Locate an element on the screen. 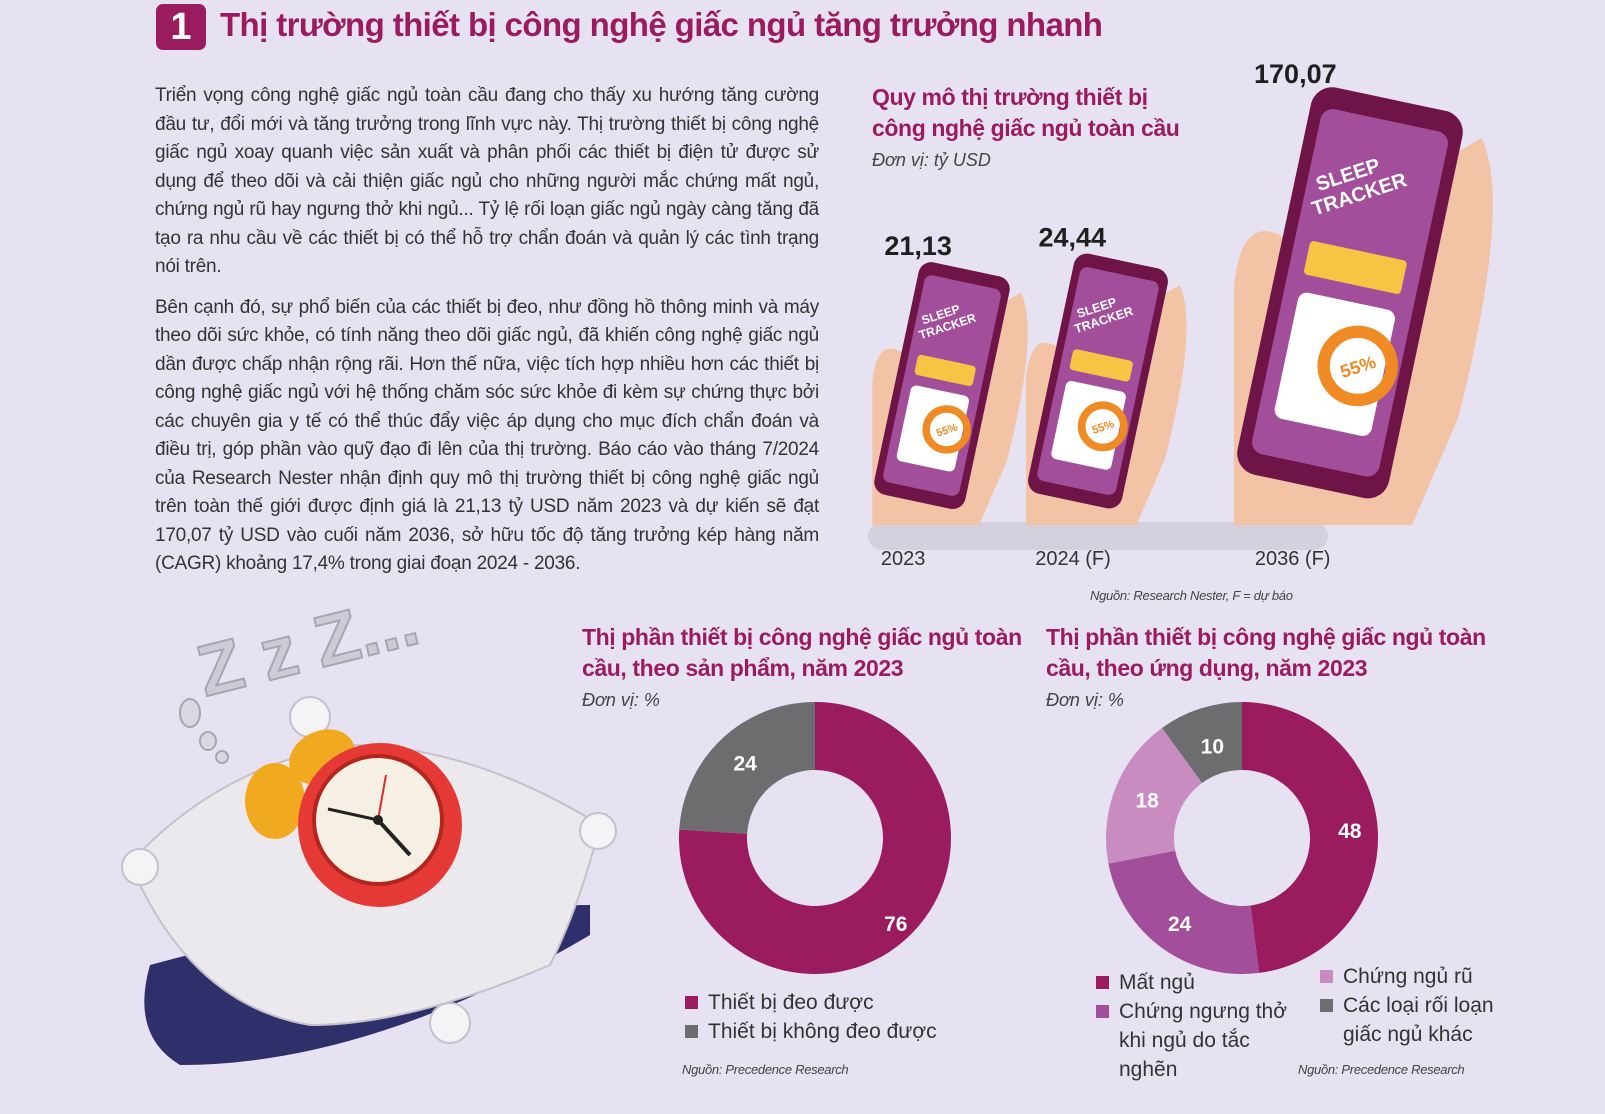 Image resolution: width=1605 pixels, height=1114 pixels. bar-category-label-2036: 2036 (F) is located at coordinates (1293, 559).